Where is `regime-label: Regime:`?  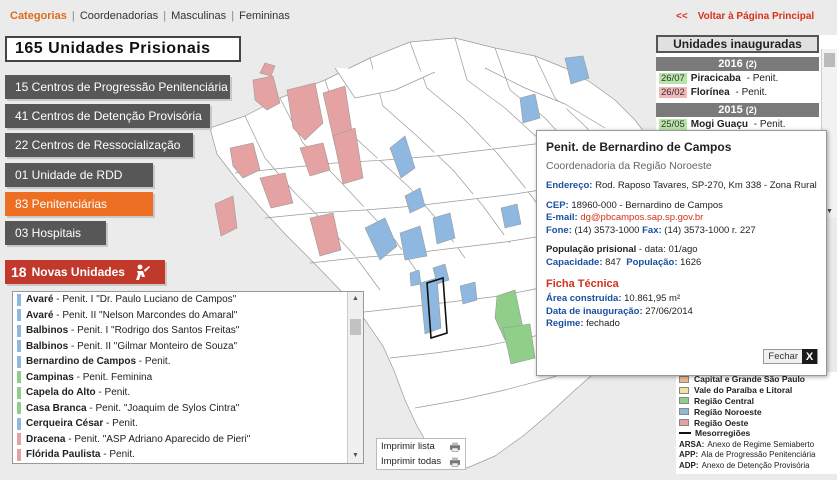 regime-label: Regime: is located at coordinates (565, 323).